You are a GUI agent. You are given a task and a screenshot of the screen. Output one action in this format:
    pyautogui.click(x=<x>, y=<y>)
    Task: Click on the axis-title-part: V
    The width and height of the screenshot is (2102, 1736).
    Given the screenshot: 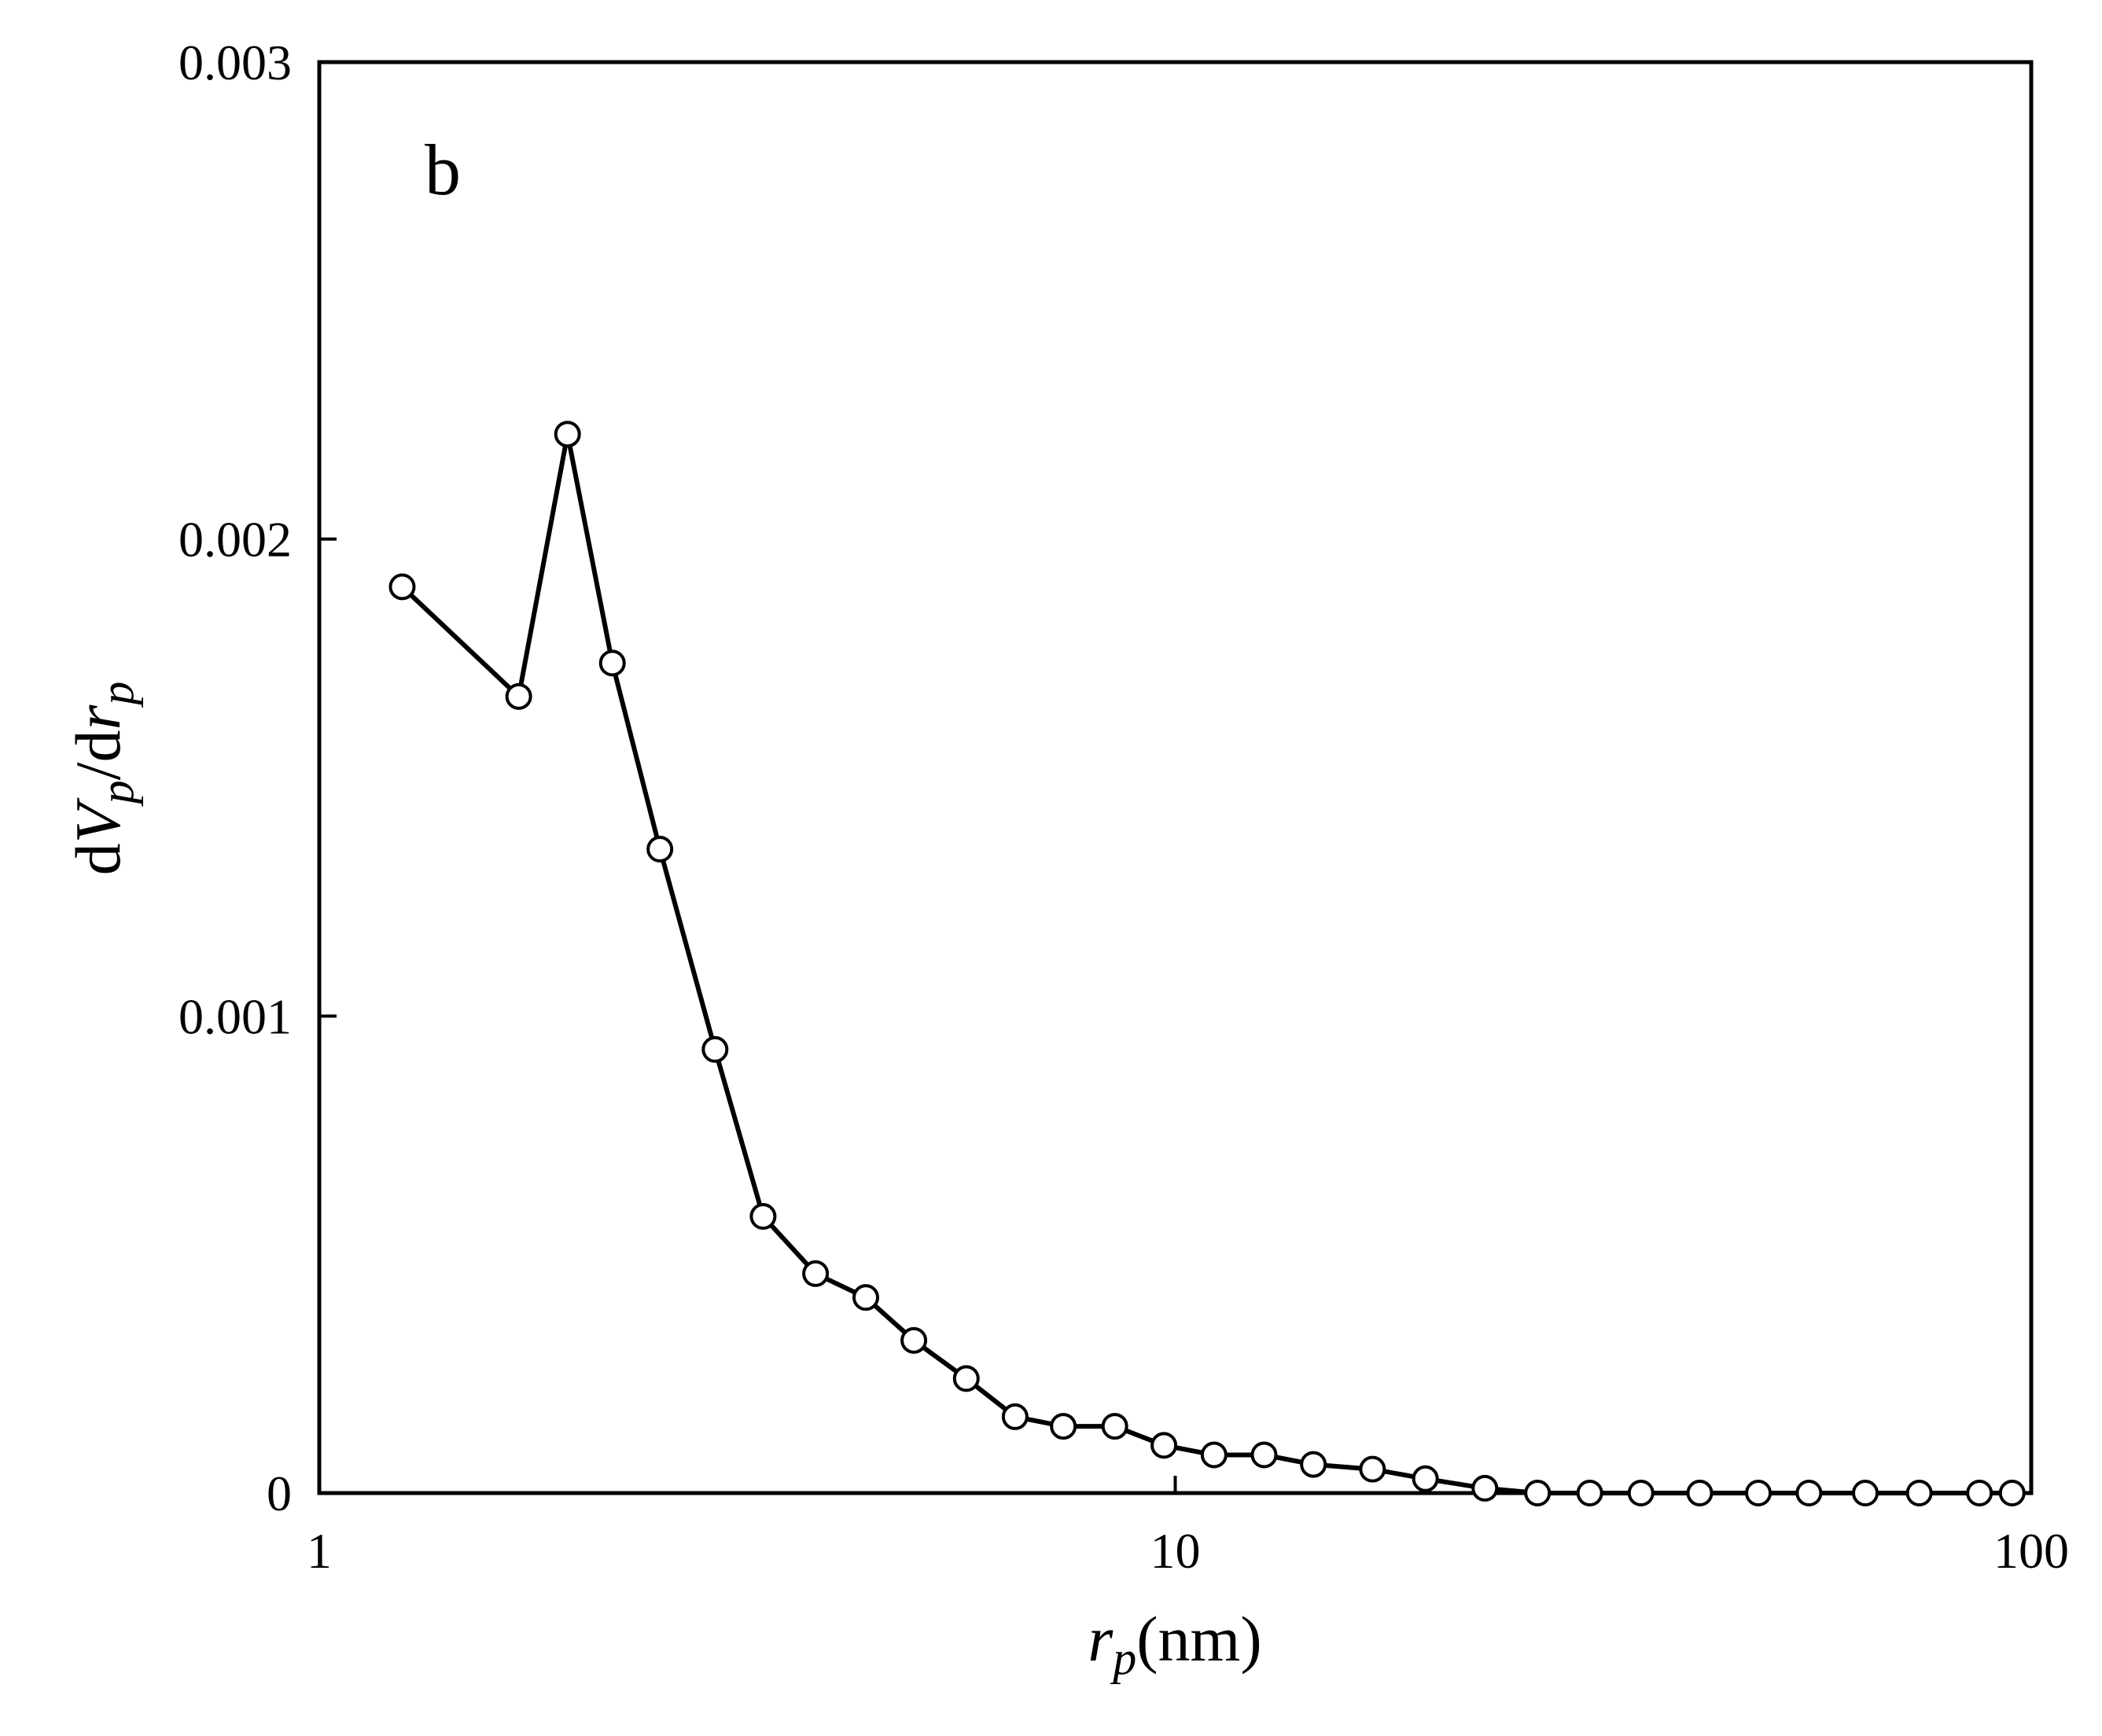 What is the action you would take?
    pyautogui.click(x=98, y=820)
    